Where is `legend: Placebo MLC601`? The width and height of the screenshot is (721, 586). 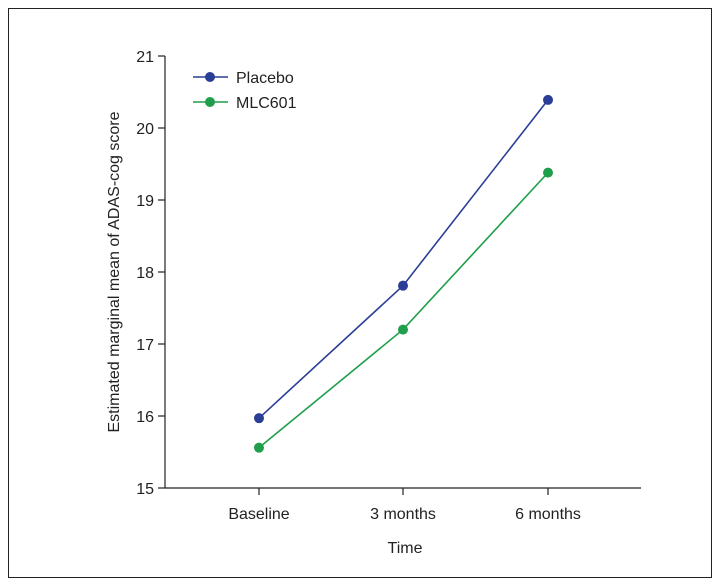 legend: Placebo MLC601 is located at coordinates (245, 91).